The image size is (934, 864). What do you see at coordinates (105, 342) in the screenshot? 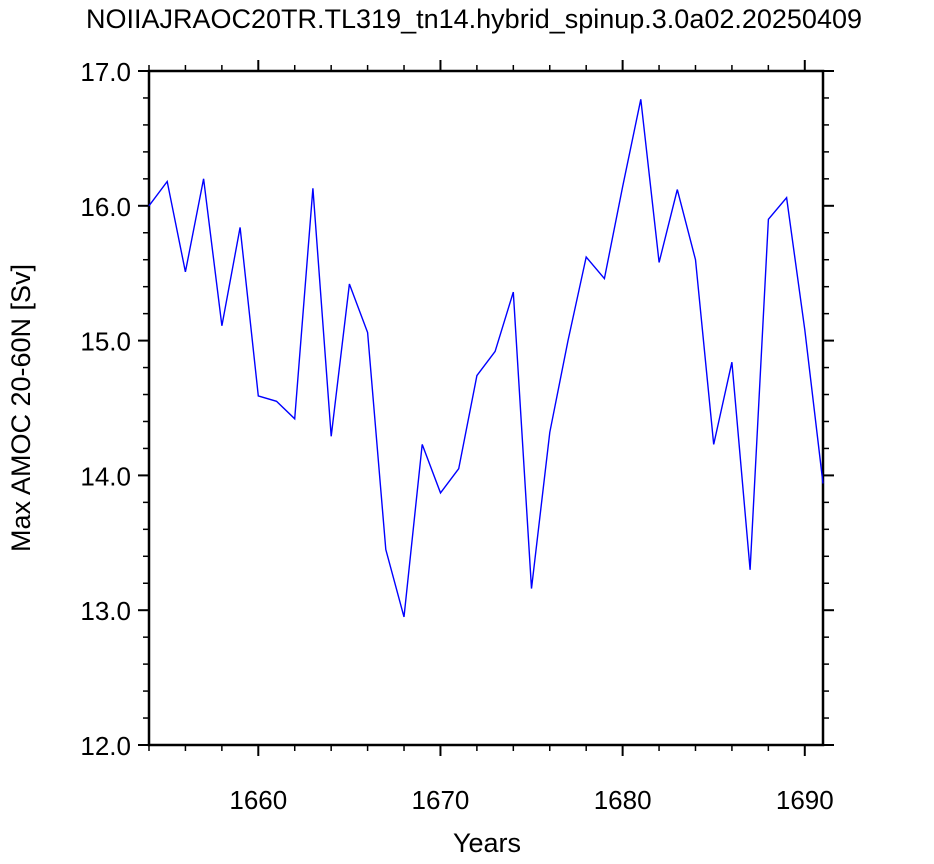
I see `y-tick-label: 15.0` at bounding box center [105, 342].